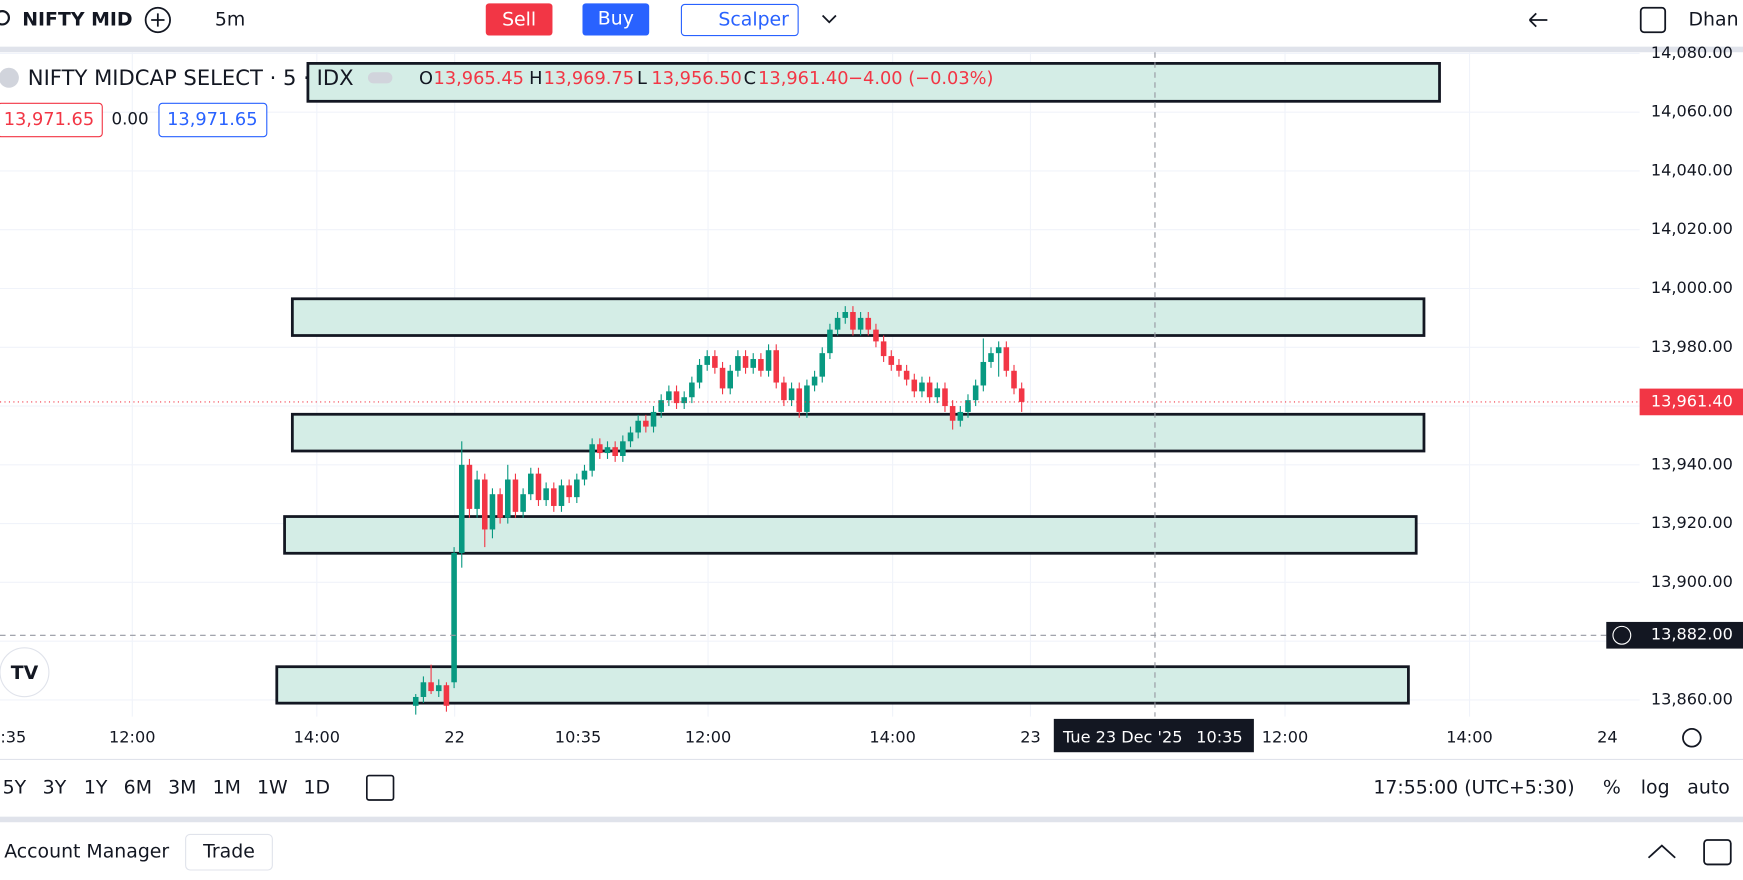 The image size is (1743, 880). What do you see at coordinates (25, 673) in the screenshot?
I see `tv-logo-mark: TV` at bounding box center [25, 673].